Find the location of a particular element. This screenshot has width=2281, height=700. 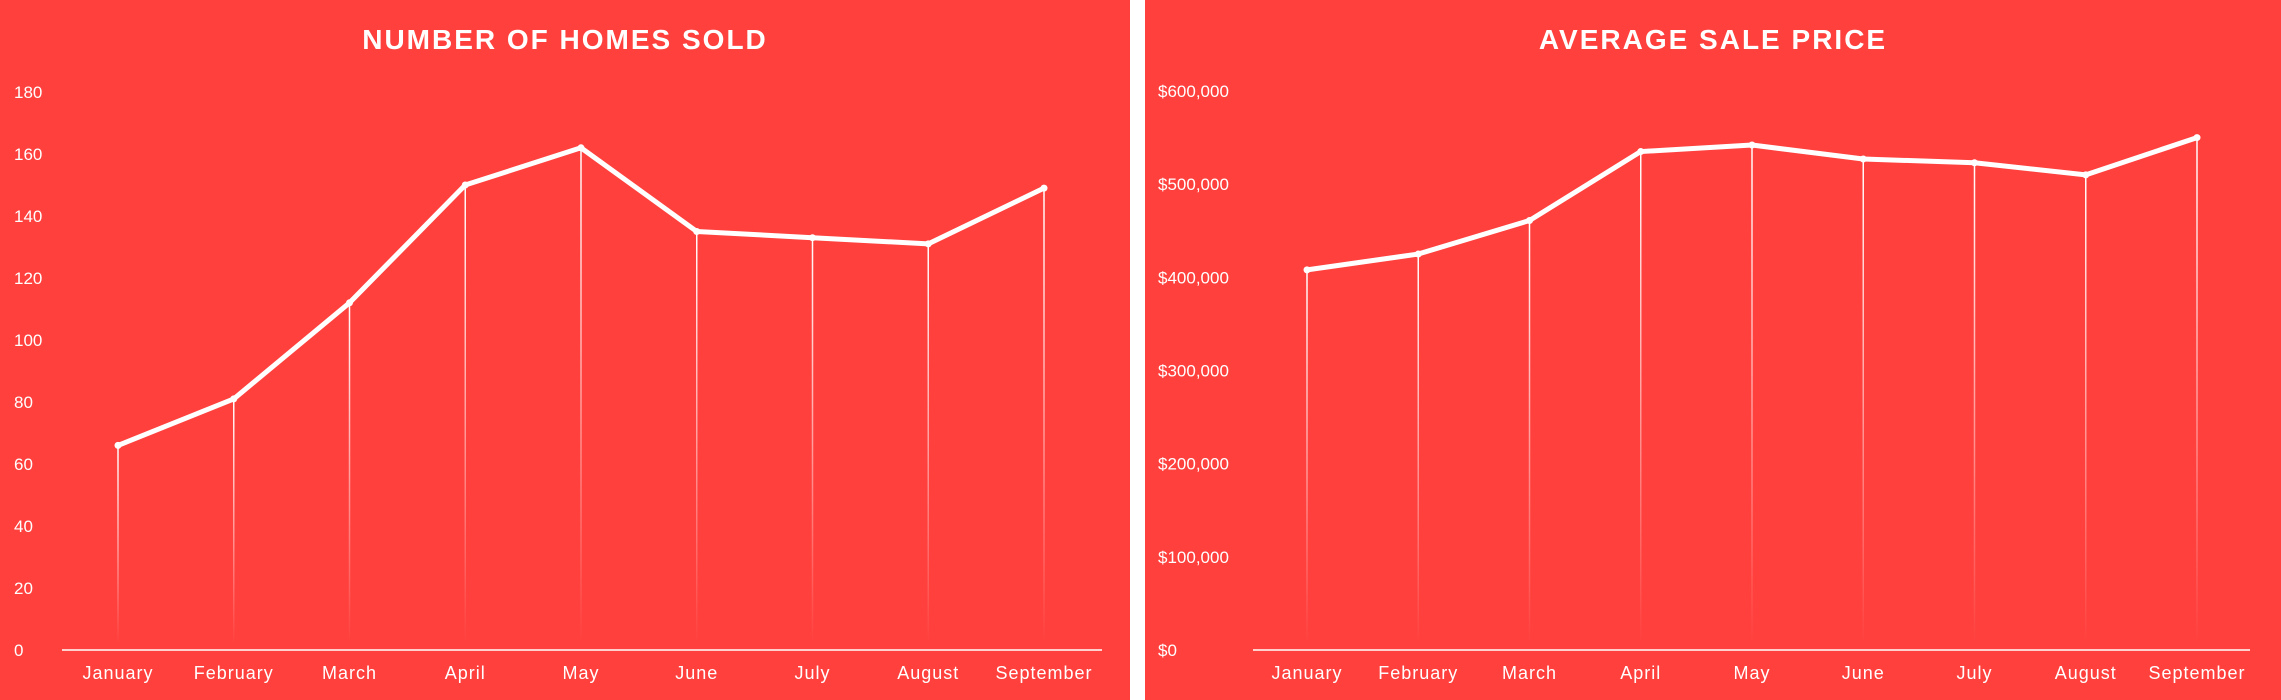

y-tick-label: $600,000 is located at coordinates (1193, 91).